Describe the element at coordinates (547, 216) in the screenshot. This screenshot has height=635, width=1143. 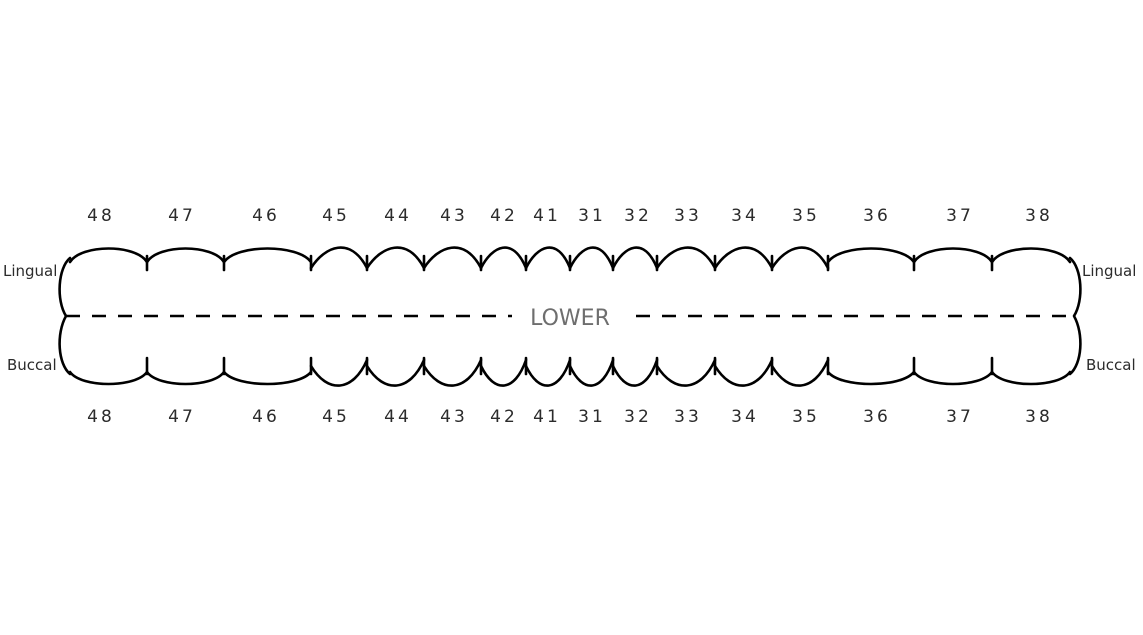
I see `tooth-number-top-41: 41` at that location.